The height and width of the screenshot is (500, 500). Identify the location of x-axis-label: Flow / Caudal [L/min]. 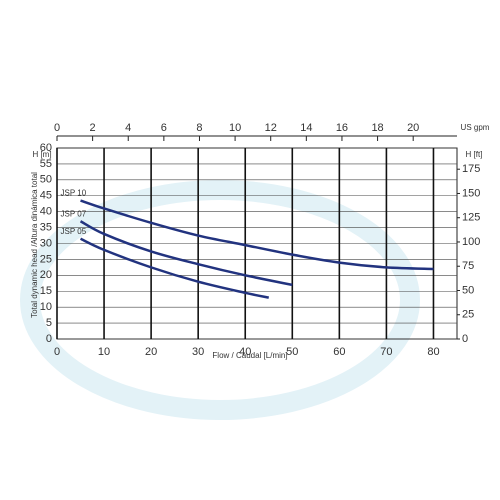
(249, 355).